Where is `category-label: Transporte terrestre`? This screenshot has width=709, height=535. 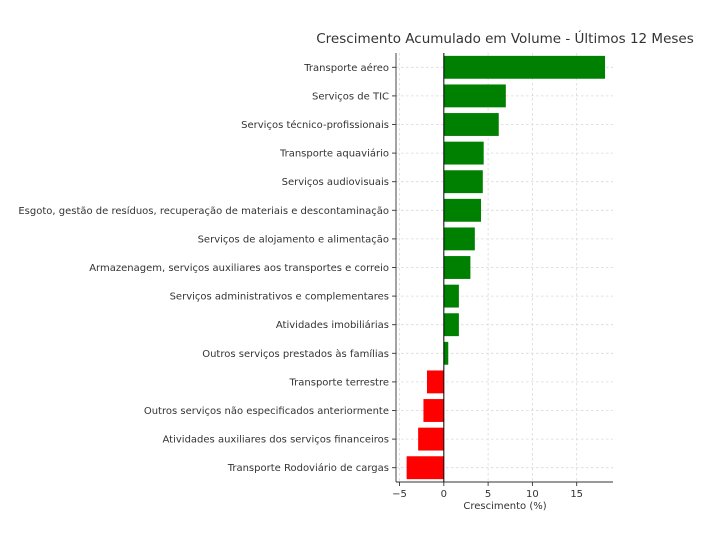 category-label: Transporte terrestre is located at coordinates (339, 382).